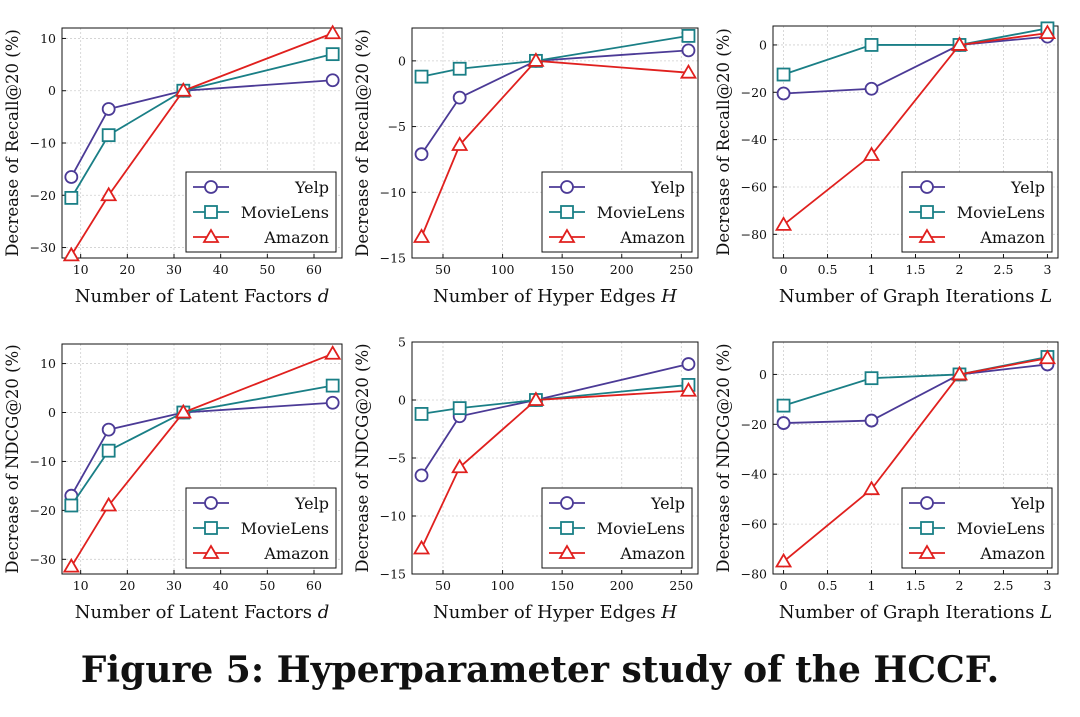 The width and height of the screenshot is (1080, 717). Describe the element at coordinates (784, 585) in the screenshot. I see `x-tick-label: 0` at that location.